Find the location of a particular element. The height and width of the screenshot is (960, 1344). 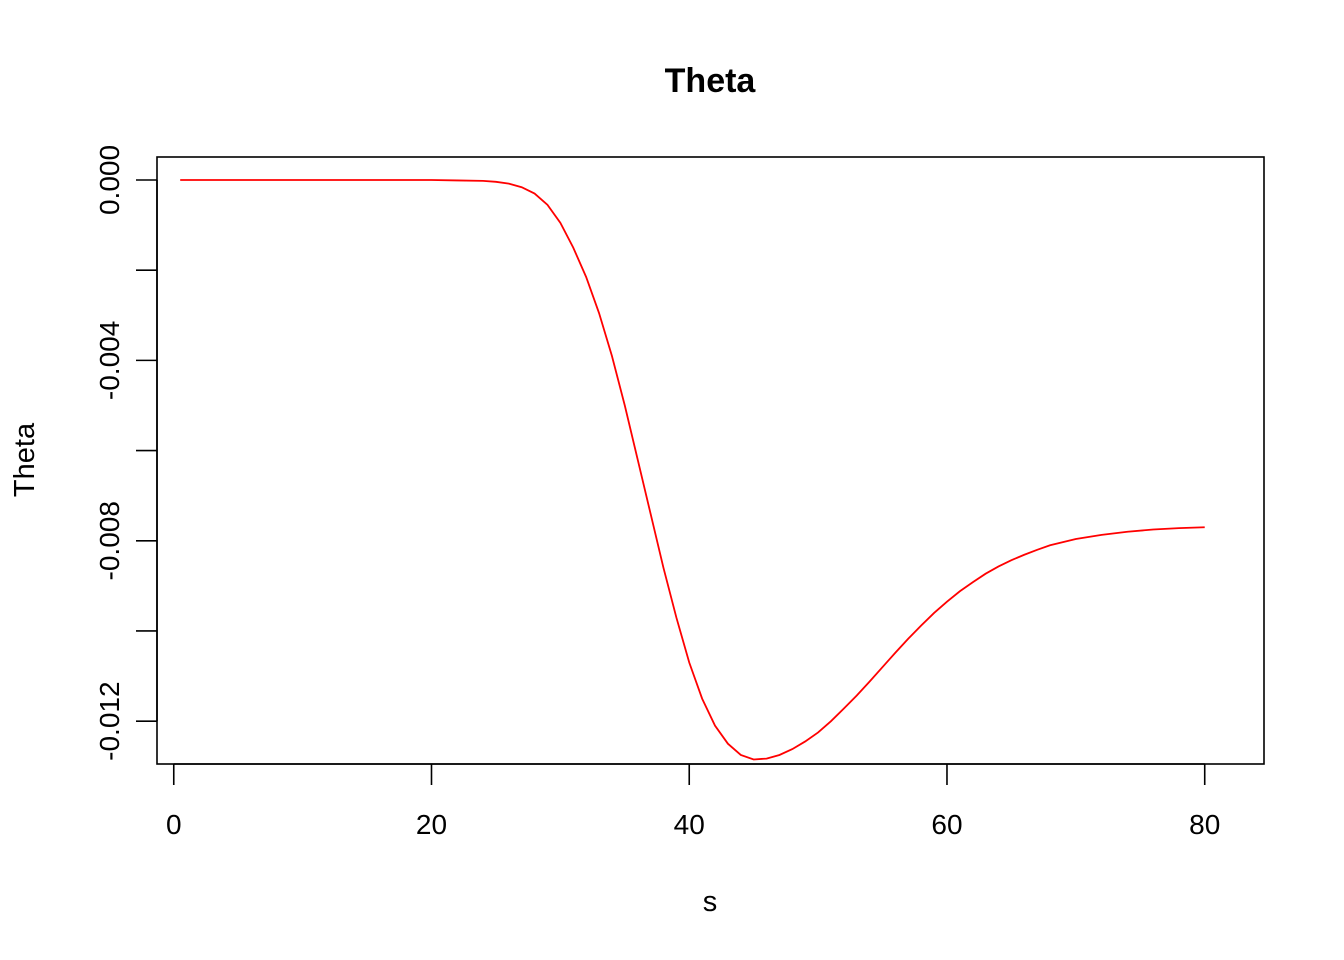

x-tick-label: 20 is located at coordinates (431, 824).